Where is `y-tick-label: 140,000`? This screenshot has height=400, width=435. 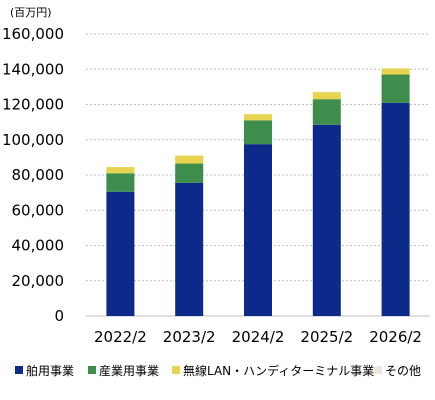
y-tick-label: 140,000 is located at coordinates (33, 69).